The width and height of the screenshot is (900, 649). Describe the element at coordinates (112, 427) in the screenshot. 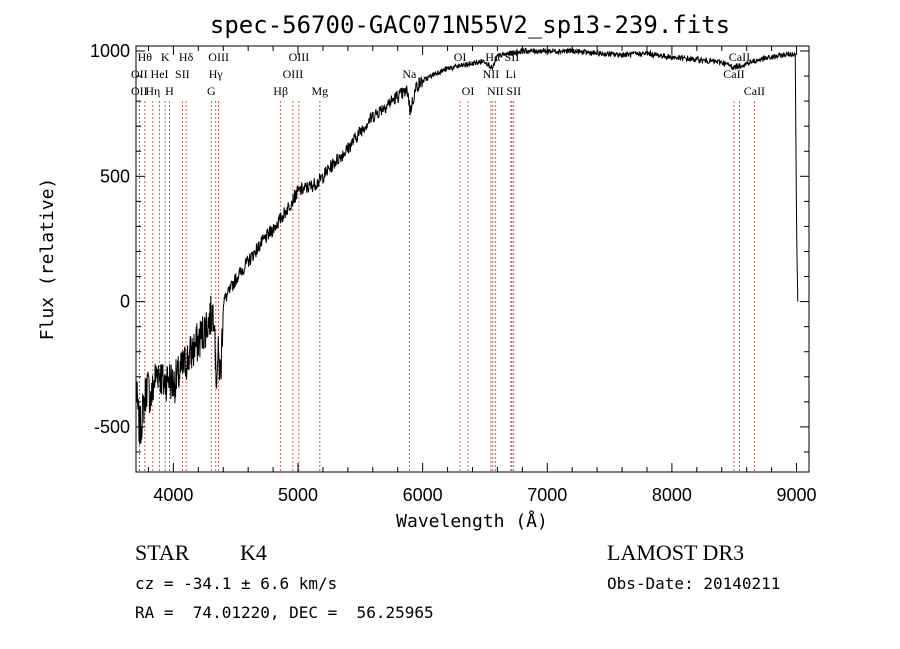

I see `y-tick-label: -500` at that location.